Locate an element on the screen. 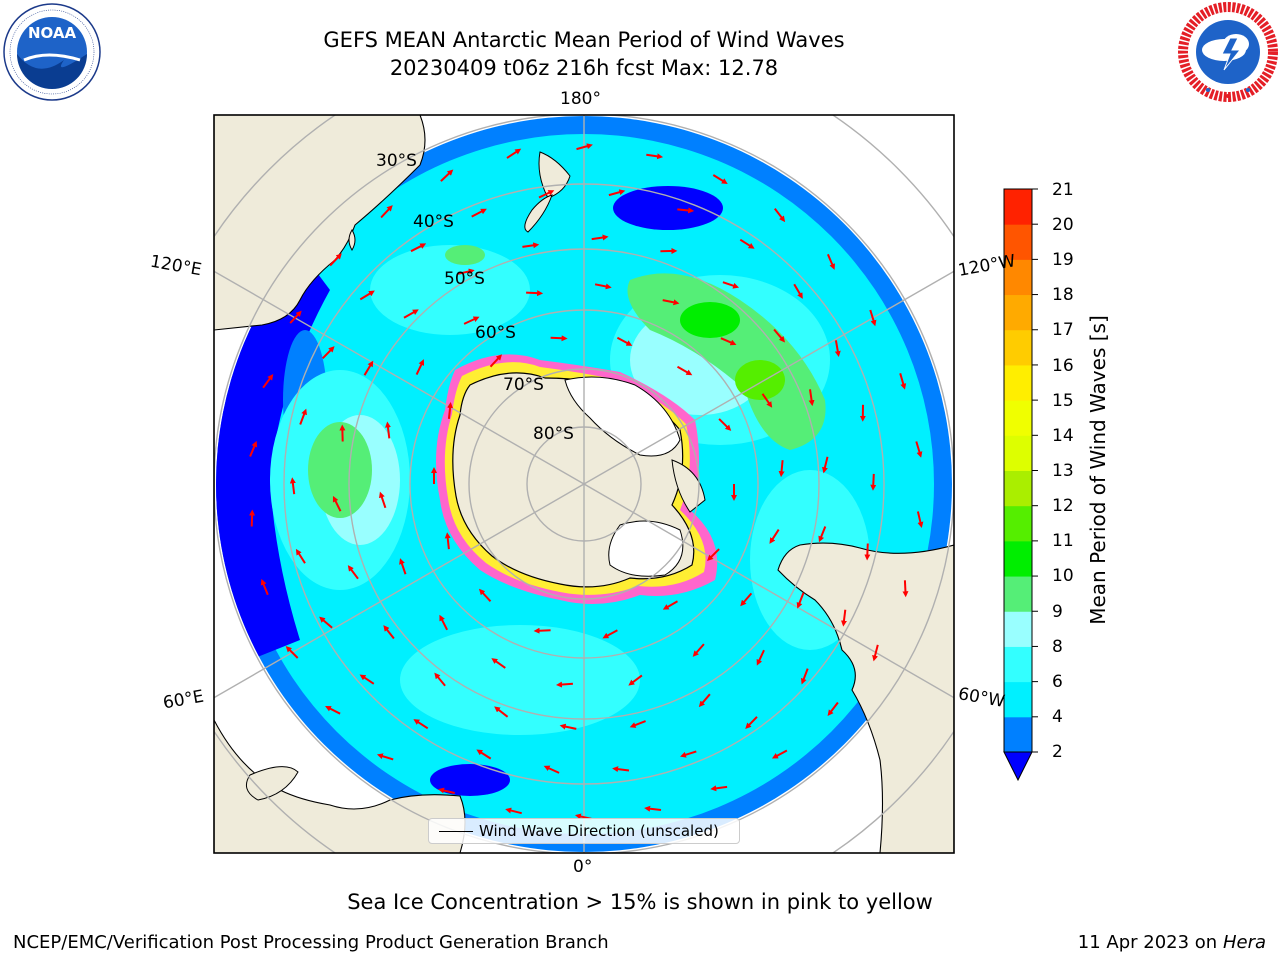  colorbar-tick: 11 is located at coordinates (1063, 541).